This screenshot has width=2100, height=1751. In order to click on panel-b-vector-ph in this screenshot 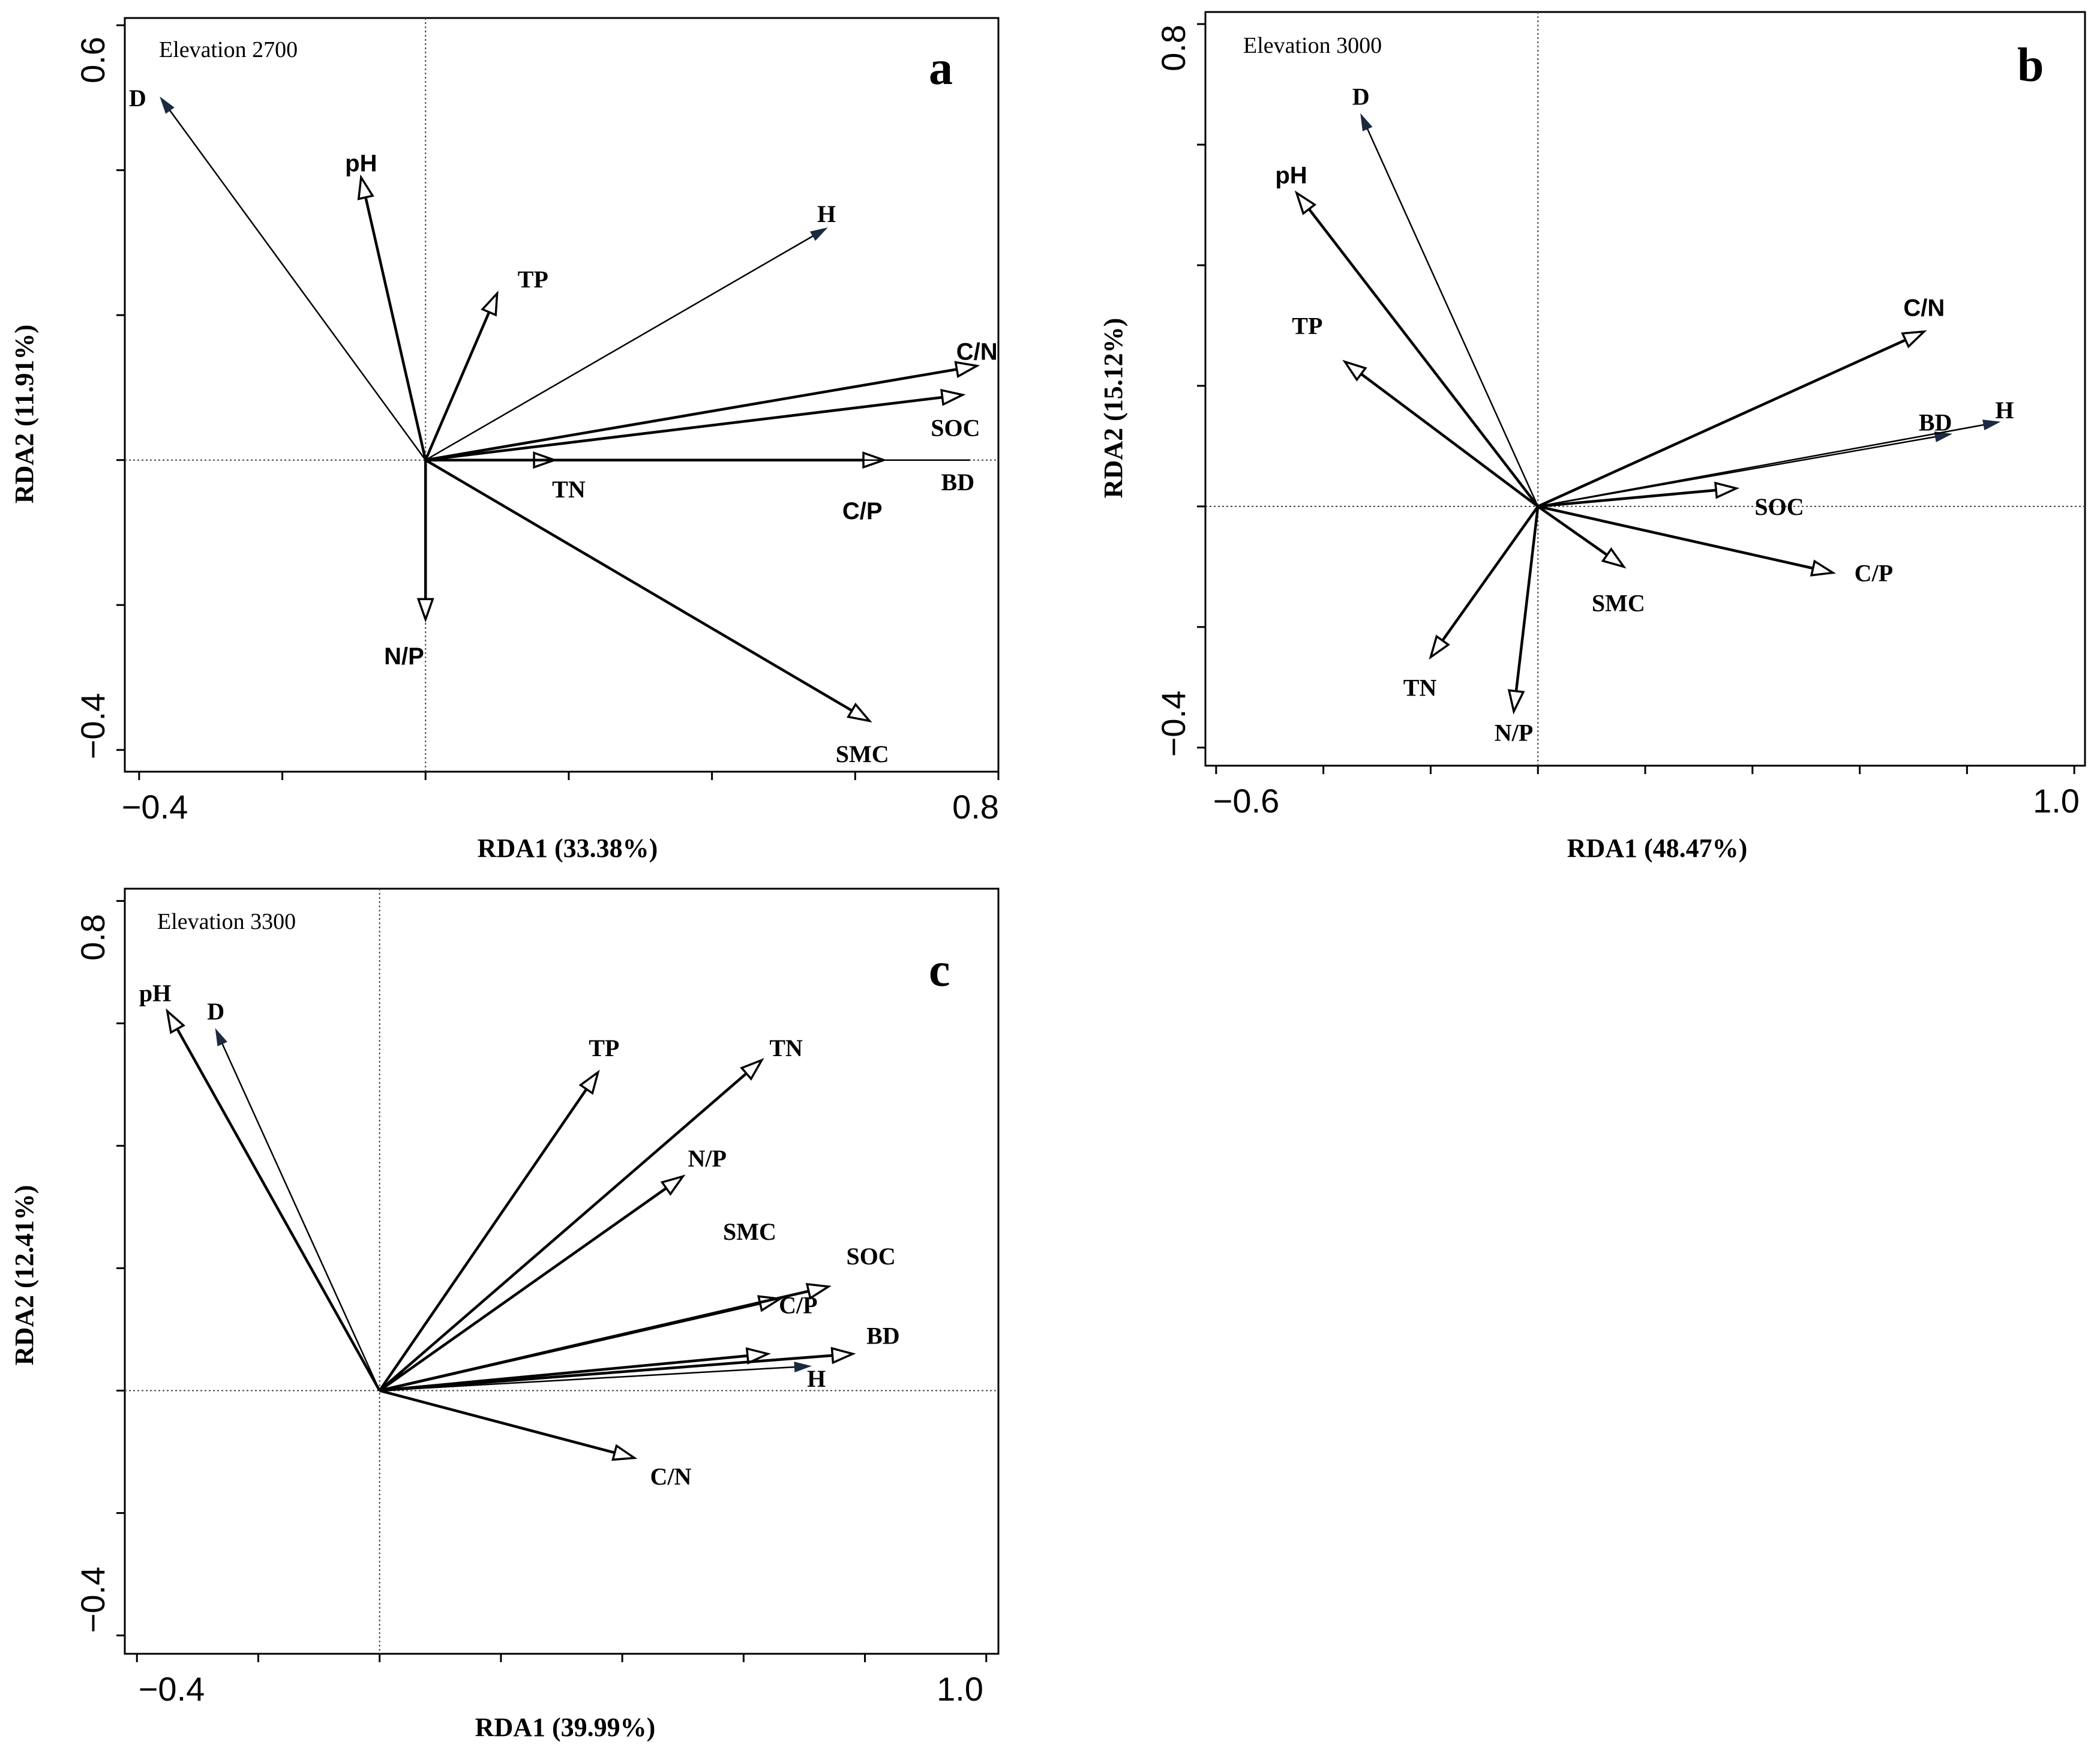, I will do `click(1423, 358)`.